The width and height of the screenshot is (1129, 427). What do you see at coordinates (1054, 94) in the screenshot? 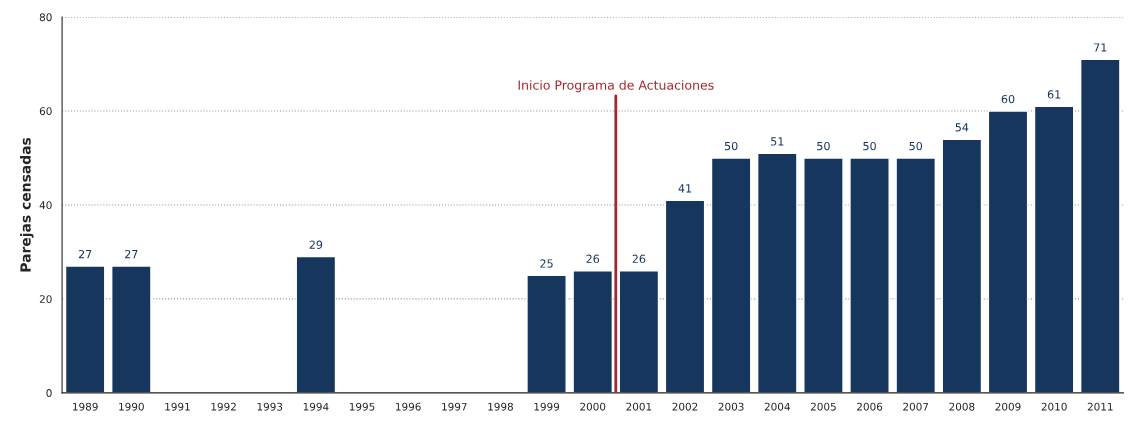
I see `data-label: 61` at bounding box center [1054, 94].